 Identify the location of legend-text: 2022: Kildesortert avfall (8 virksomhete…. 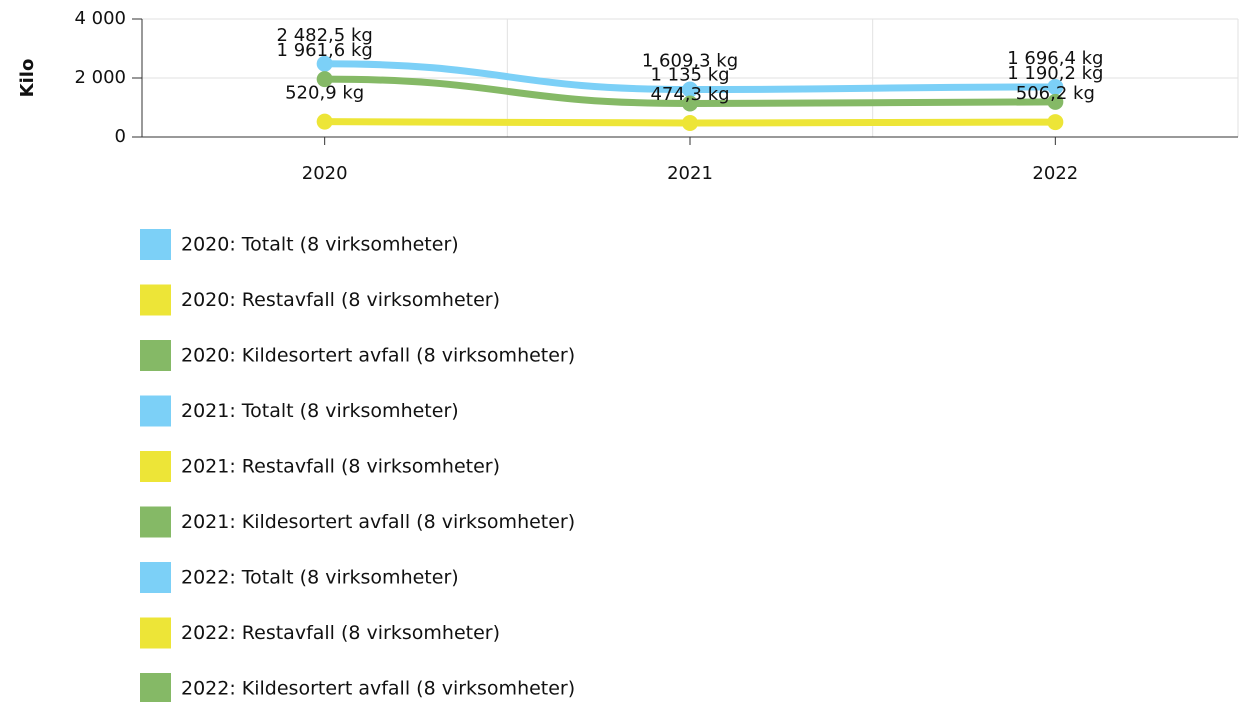
(378, 689).